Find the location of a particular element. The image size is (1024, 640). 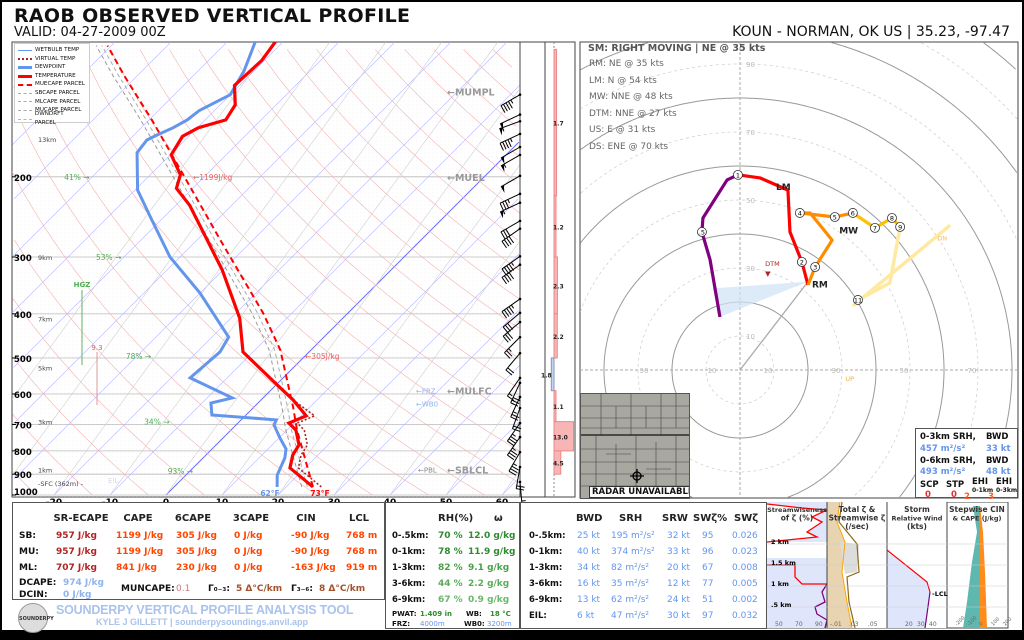

lapse-03-value: 5 Δ°C/km is located at coordinates (259, 589).